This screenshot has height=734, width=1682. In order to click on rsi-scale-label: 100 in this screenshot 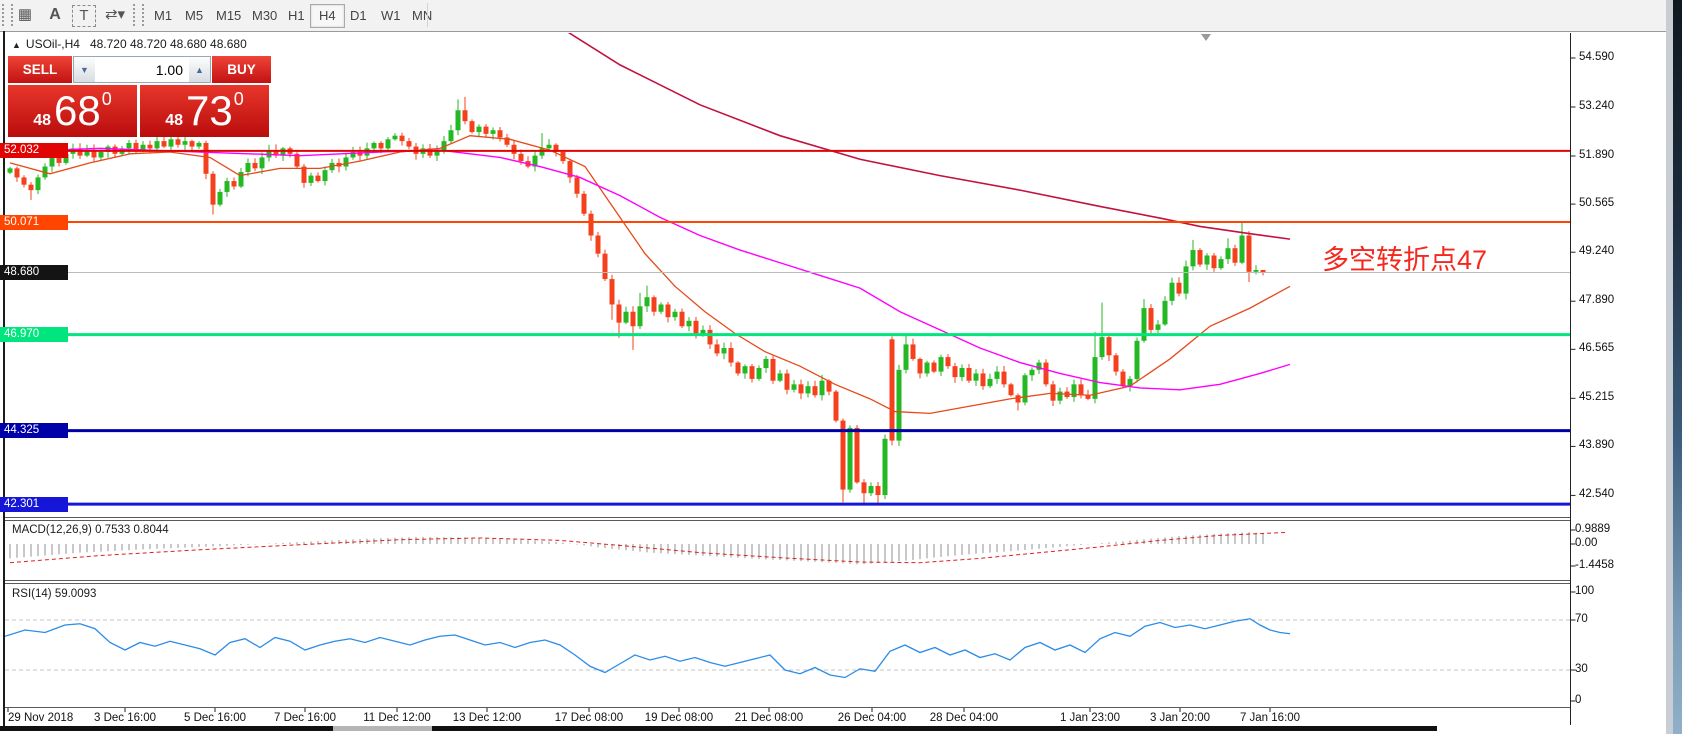, I will do `click(1585, 591)`.